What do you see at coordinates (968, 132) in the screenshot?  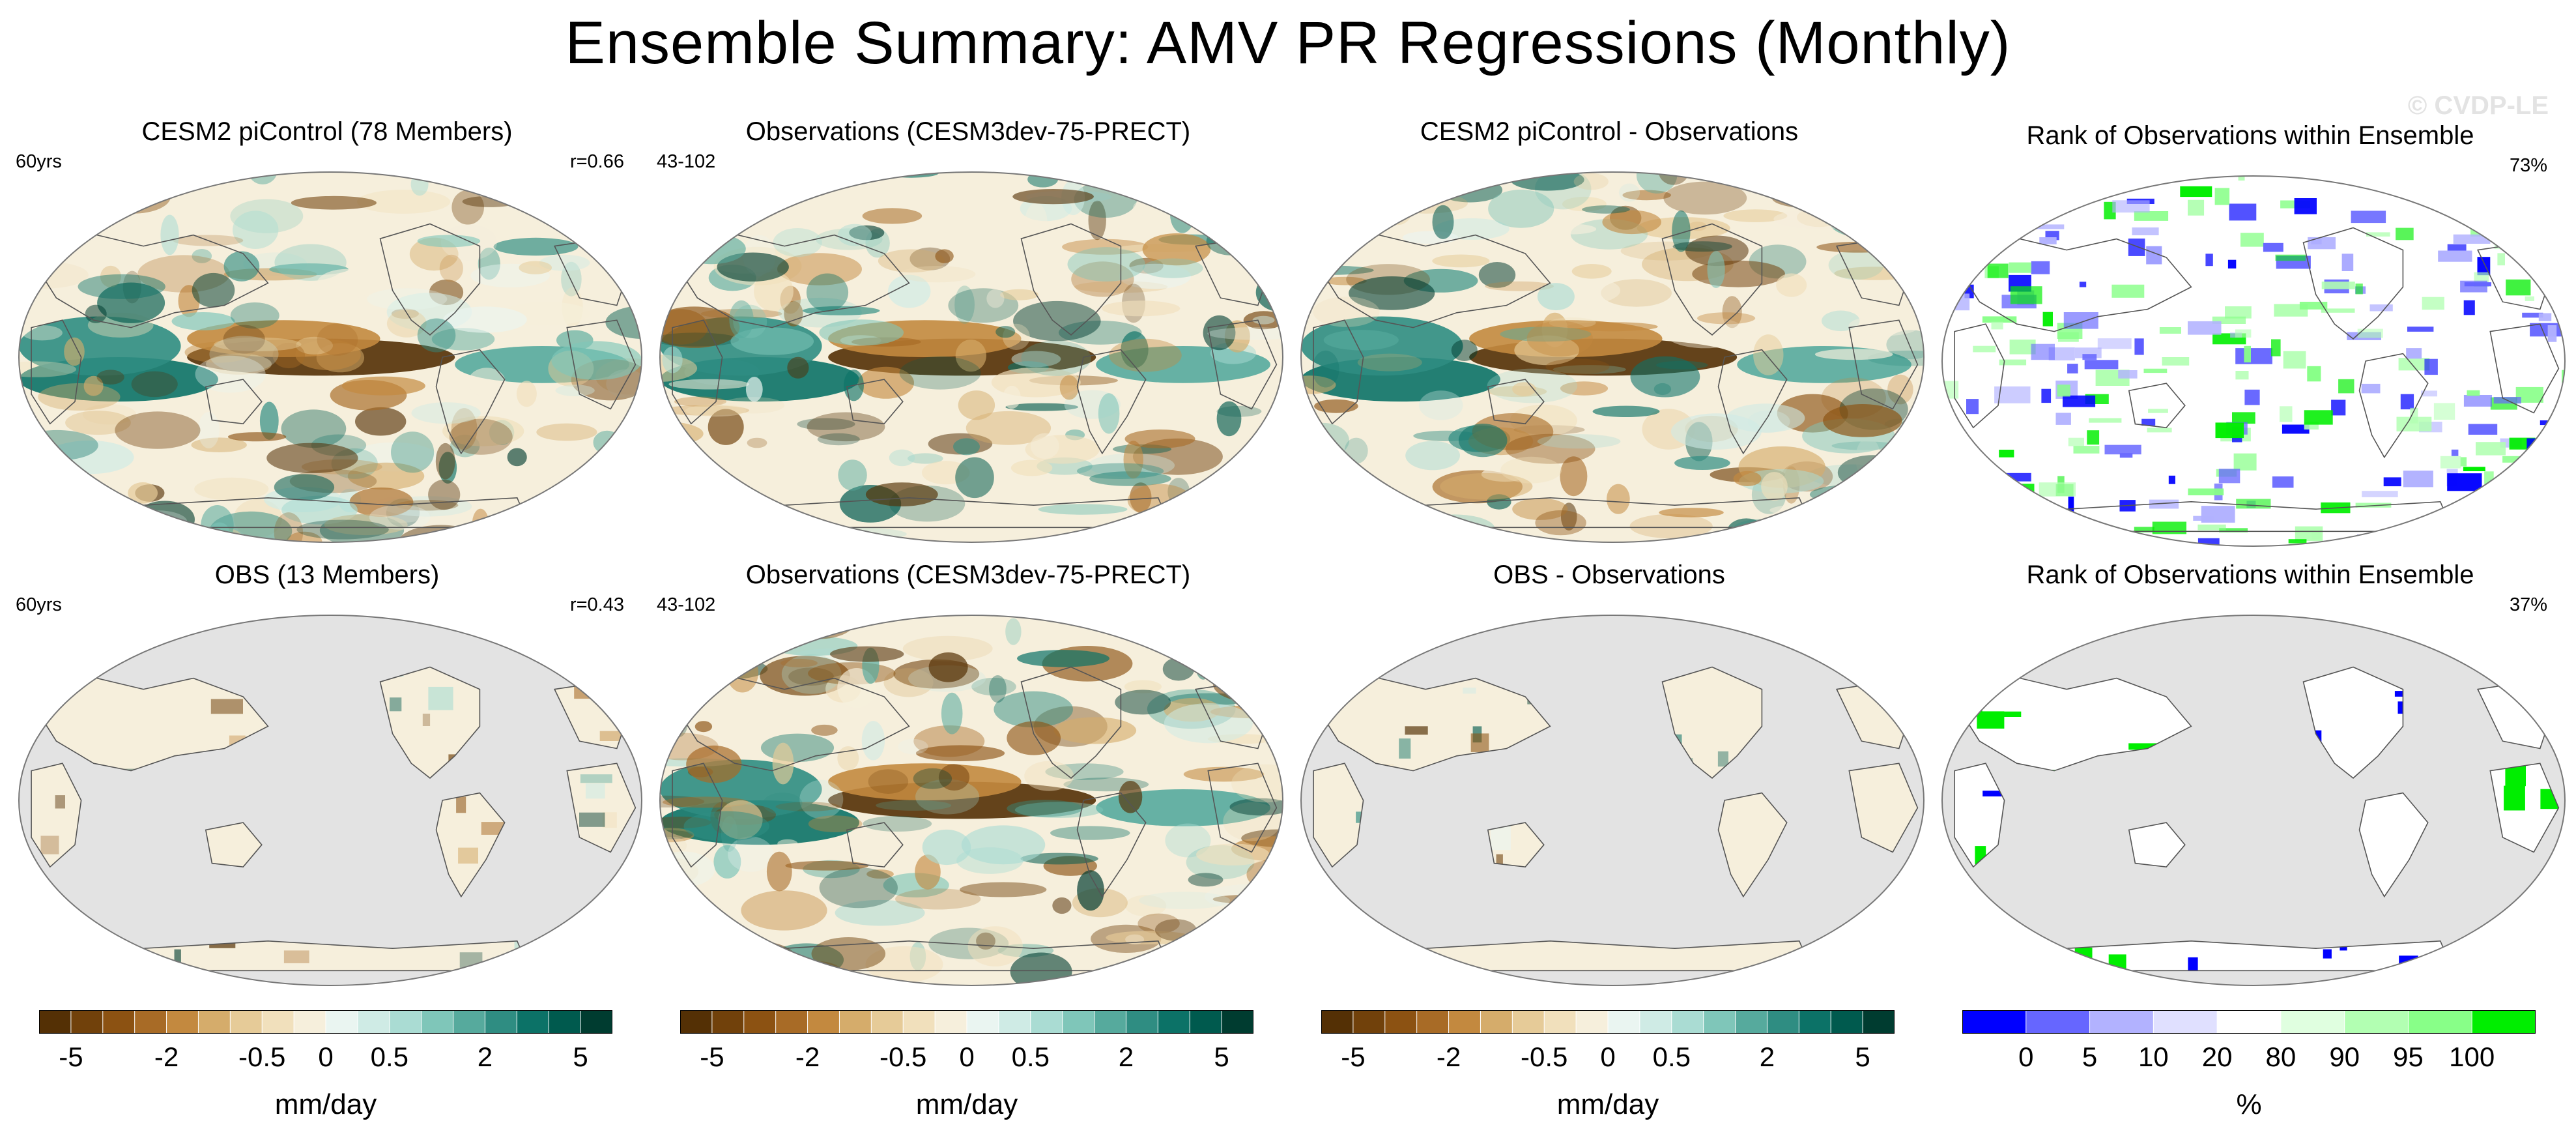 I see `panel-title: Observations (CESM3dev-75-PRECT)` at bounding box center [968, 132].